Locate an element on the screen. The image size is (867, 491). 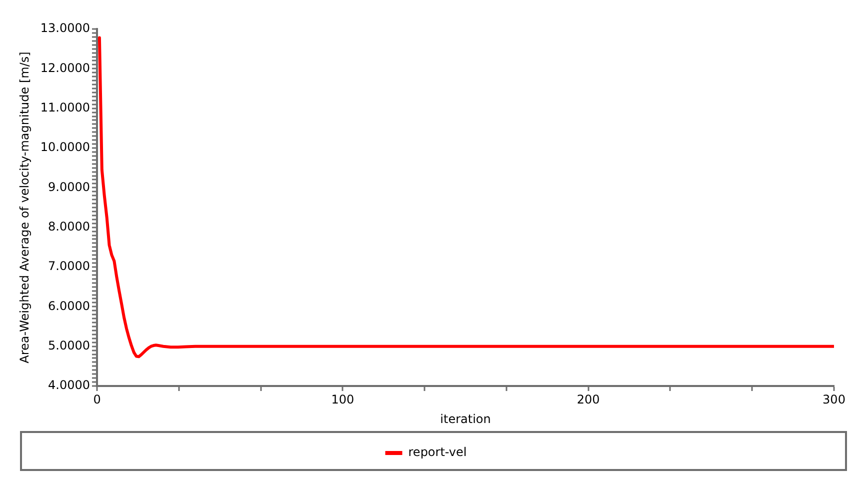
y-tick-label: 7.0000 is located at coordinates (69, 266).